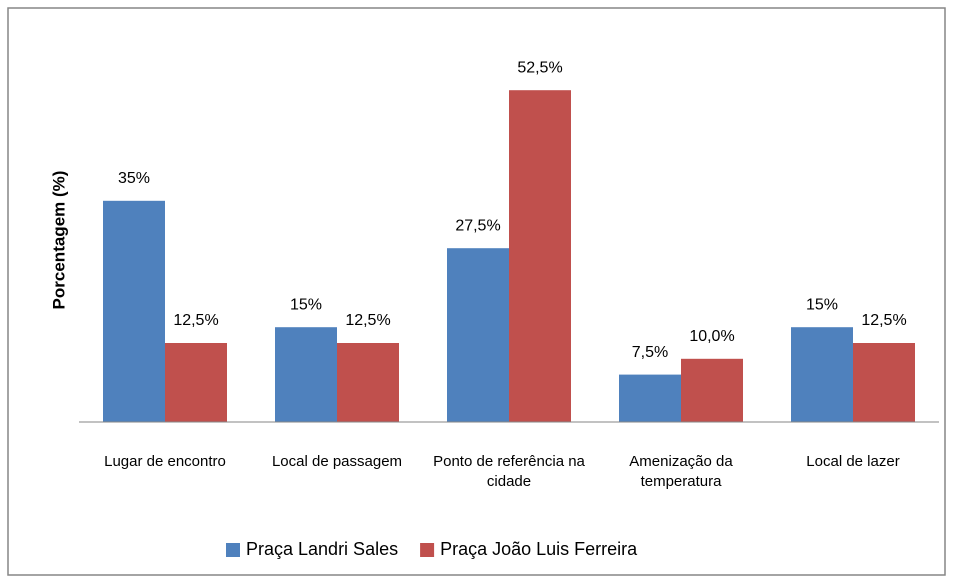  What do you see at coordinates (539, 549) in the screenshot?
I see `legend-label: Praça João Luis Ferreira` at bounding box center [539, 549].